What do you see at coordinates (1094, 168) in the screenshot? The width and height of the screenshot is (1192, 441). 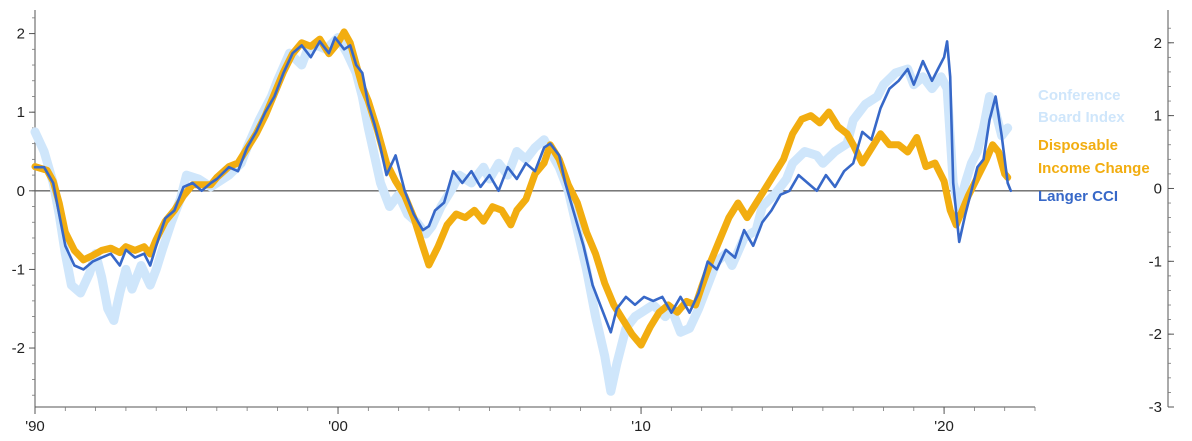 I see `legend-disposable-income-change: Income Change` at bounding box center [1094, 168].